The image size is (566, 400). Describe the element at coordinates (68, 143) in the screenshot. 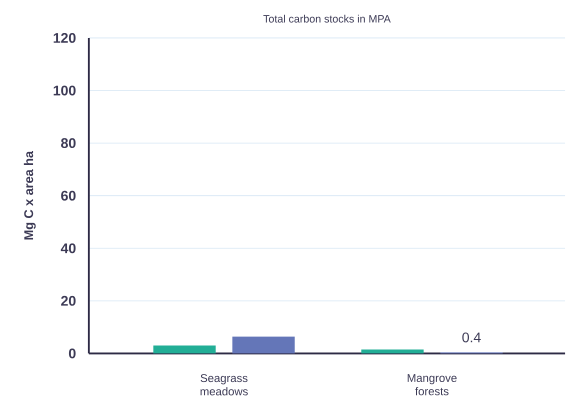

I see `y-tick-label: 80` at that location.